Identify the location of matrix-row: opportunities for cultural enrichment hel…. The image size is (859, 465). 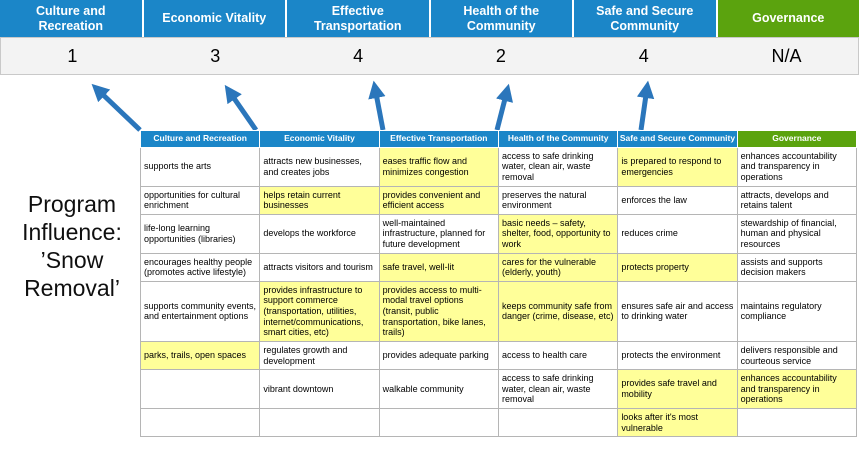
(498, 200).